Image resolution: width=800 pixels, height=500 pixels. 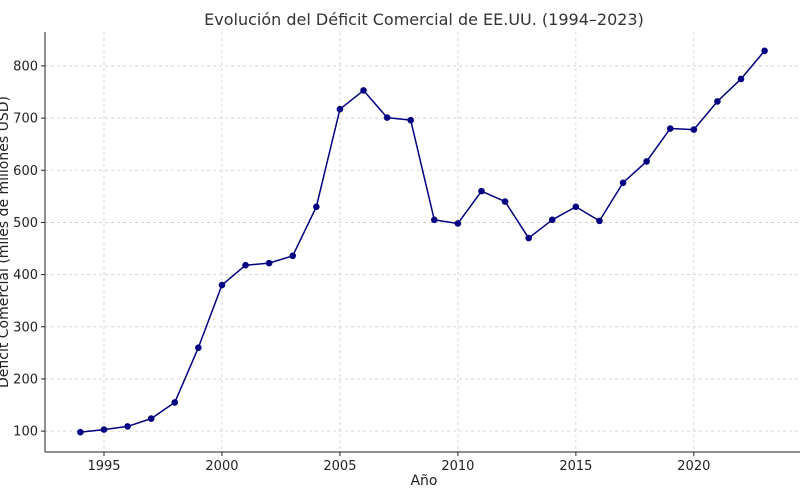 I want to click on x-tick-label: 1995, so click(x=103, y=466).